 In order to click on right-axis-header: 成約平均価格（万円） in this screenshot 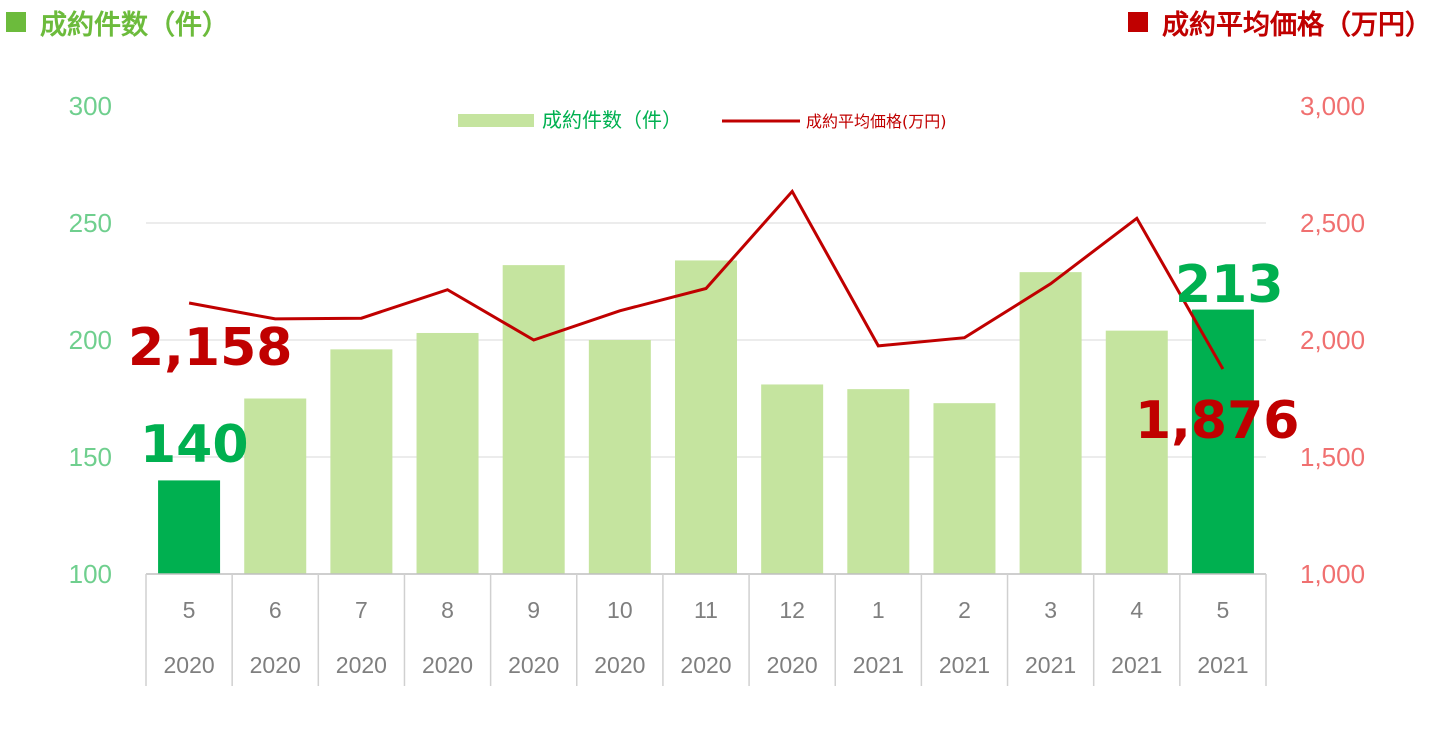, I will do `click(1280, 22)`.